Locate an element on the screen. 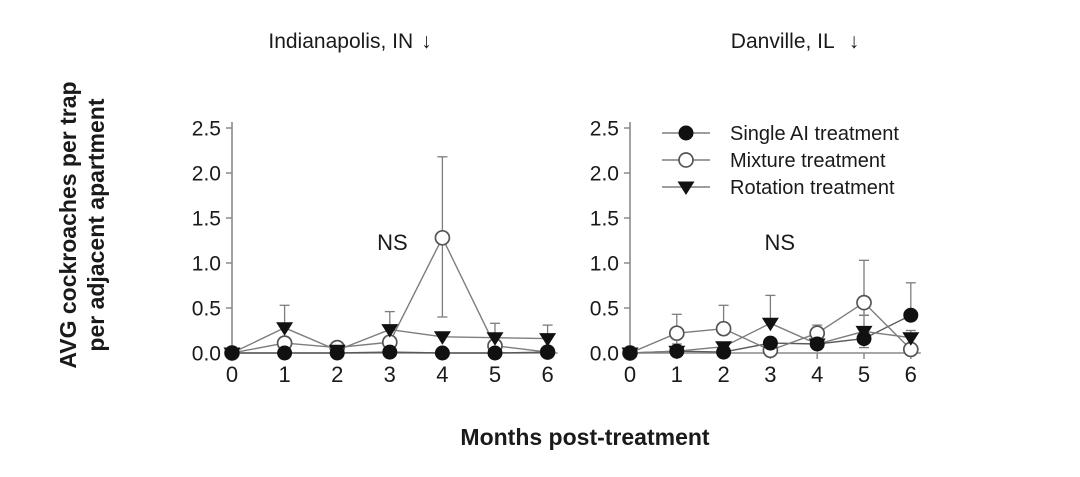  legend-label: Single AI treatment is located at coordinates (814, 134).